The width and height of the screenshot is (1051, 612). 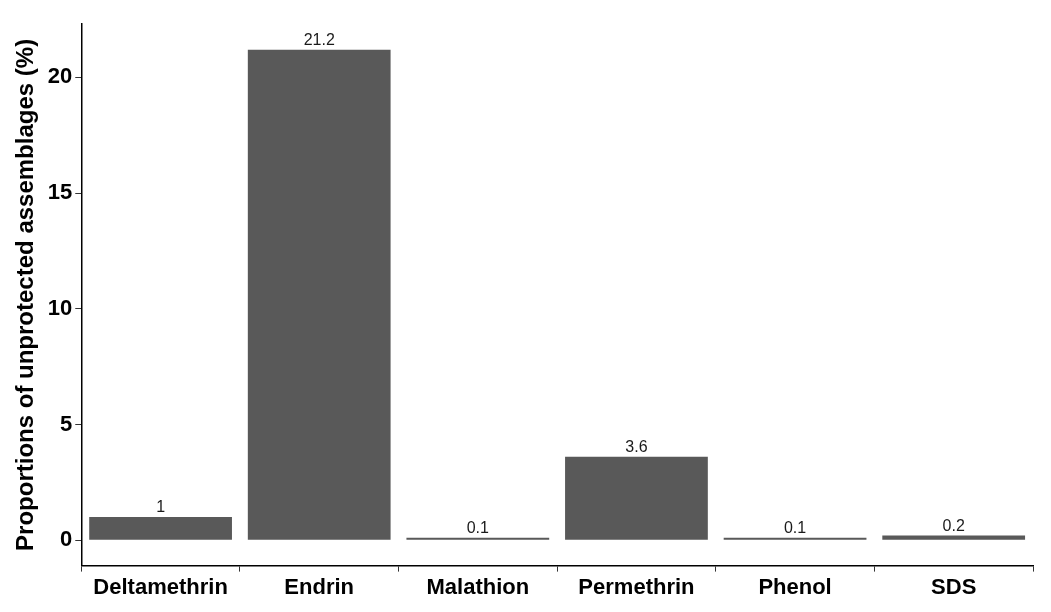 What do you see at coordinates (60, 307) in the screenshot?
I see `y-tick-label: 10` at bounding box center [60, 307].